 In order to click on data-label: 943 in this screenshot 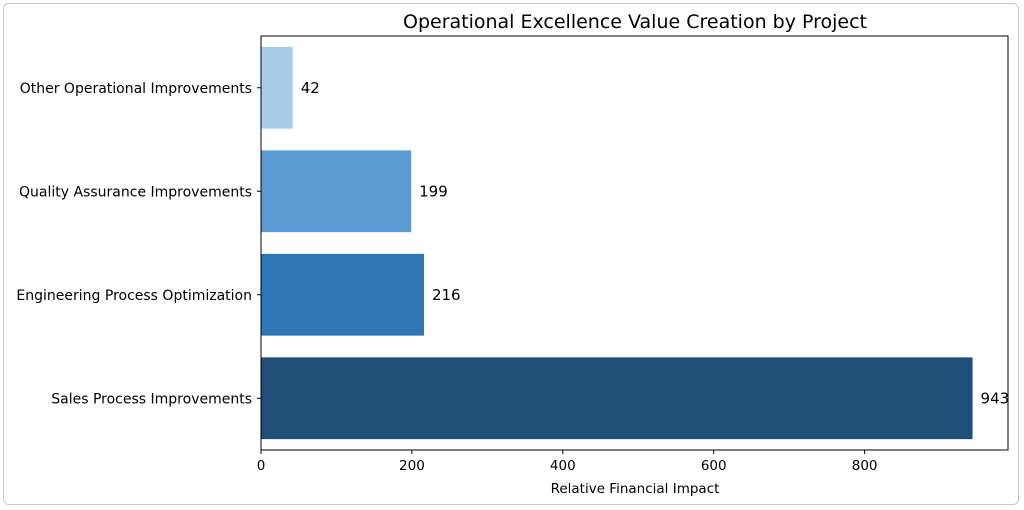, I will do `click(995, 398)`.